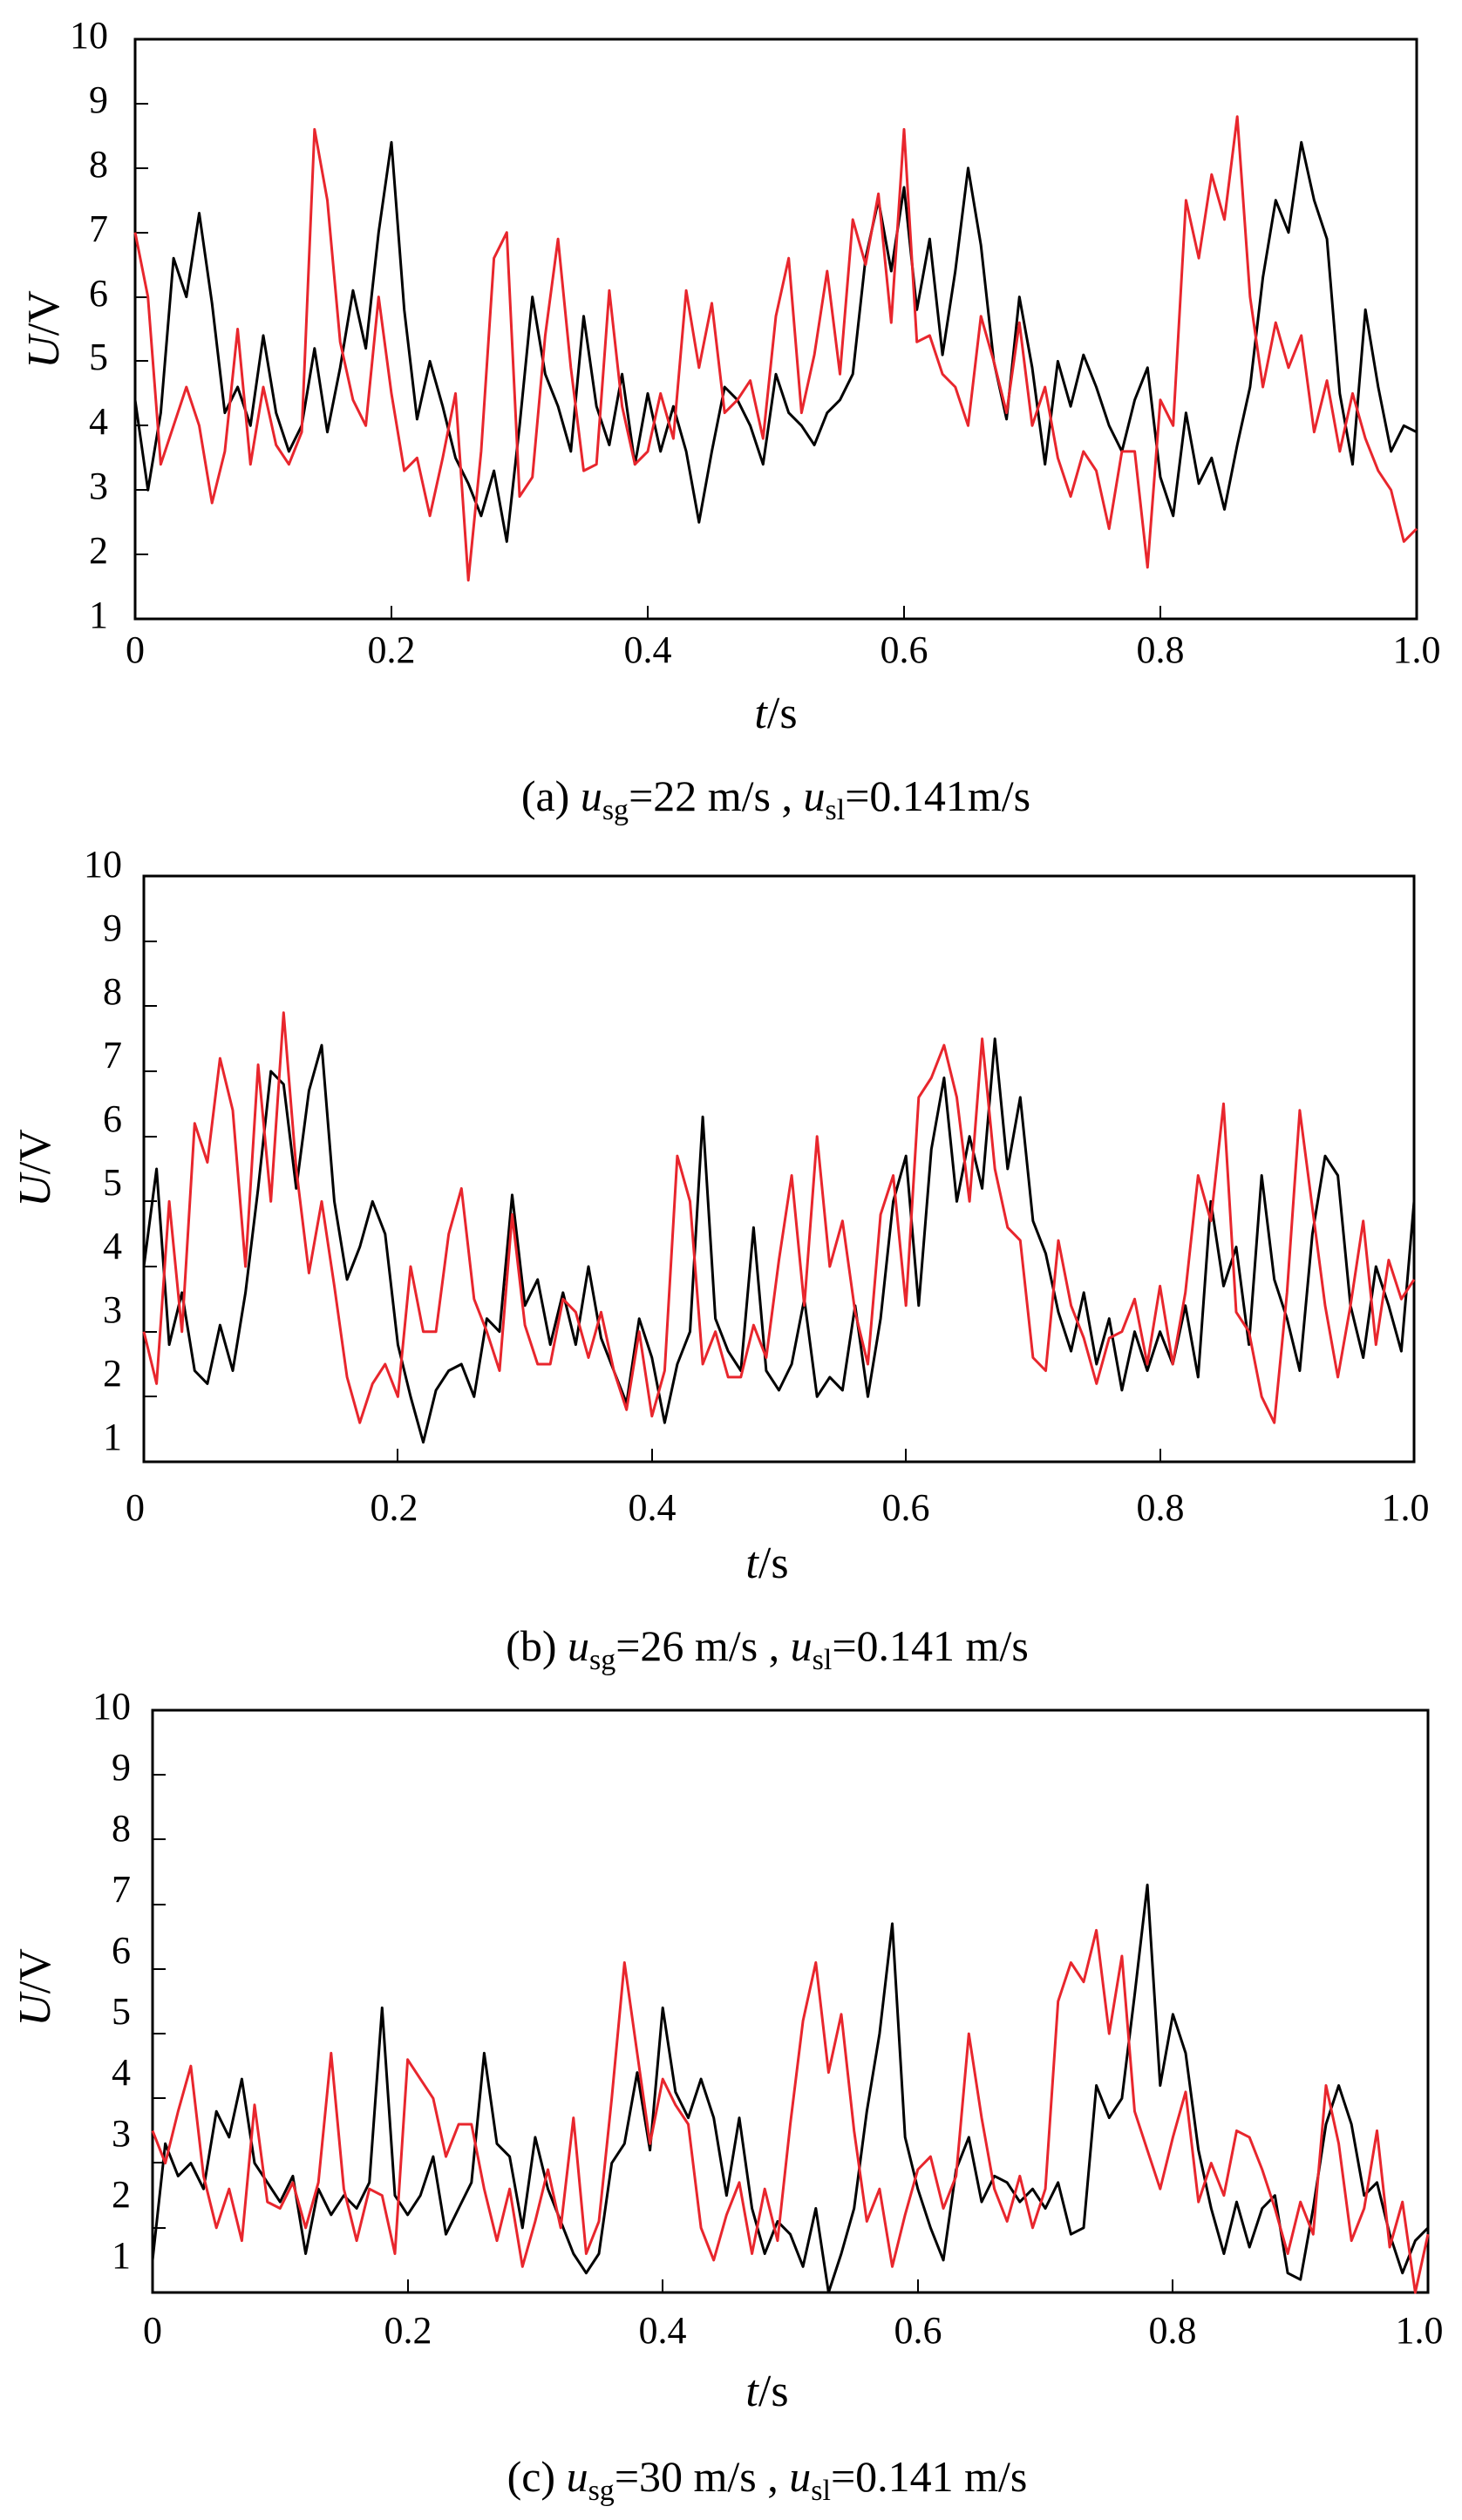 The image size is (1462, 2520). I want to click on panel-caption: (c) usg=30 m/s , usl=0.141 m/s, so click(767, 2479).